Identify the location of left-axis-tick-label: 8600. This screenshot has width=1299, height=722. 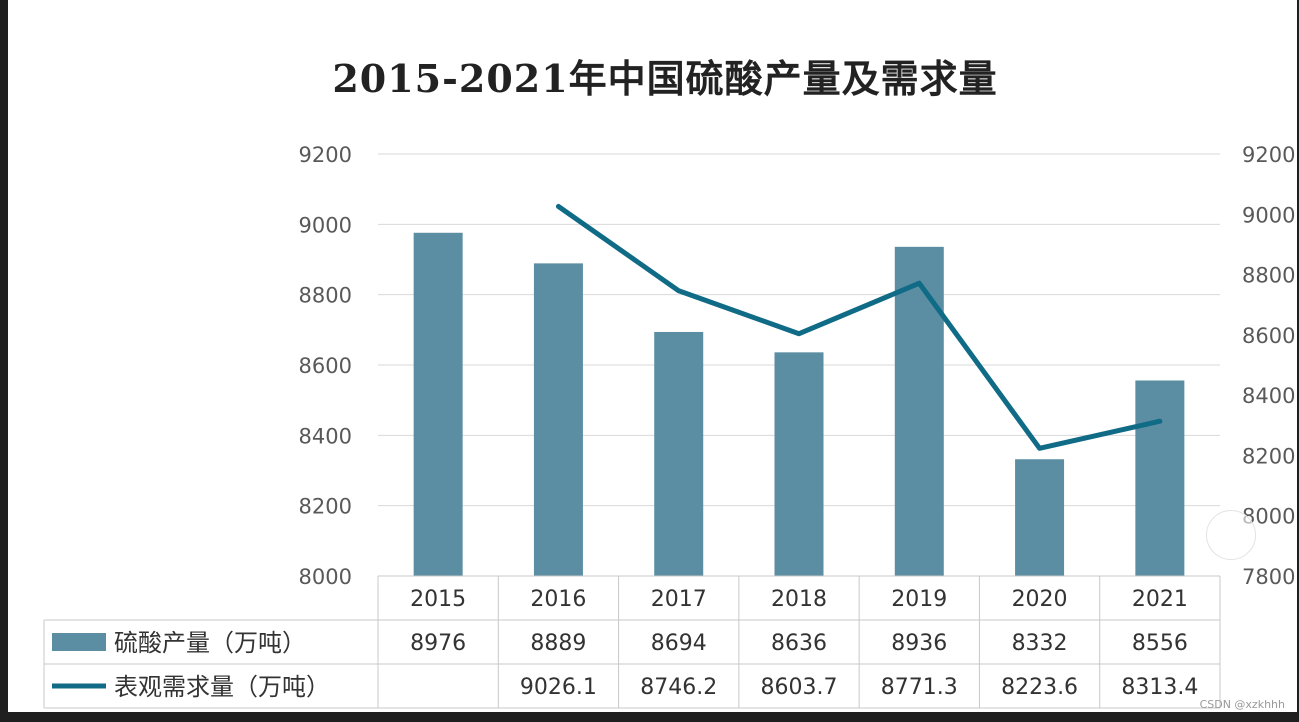
(325, 366).